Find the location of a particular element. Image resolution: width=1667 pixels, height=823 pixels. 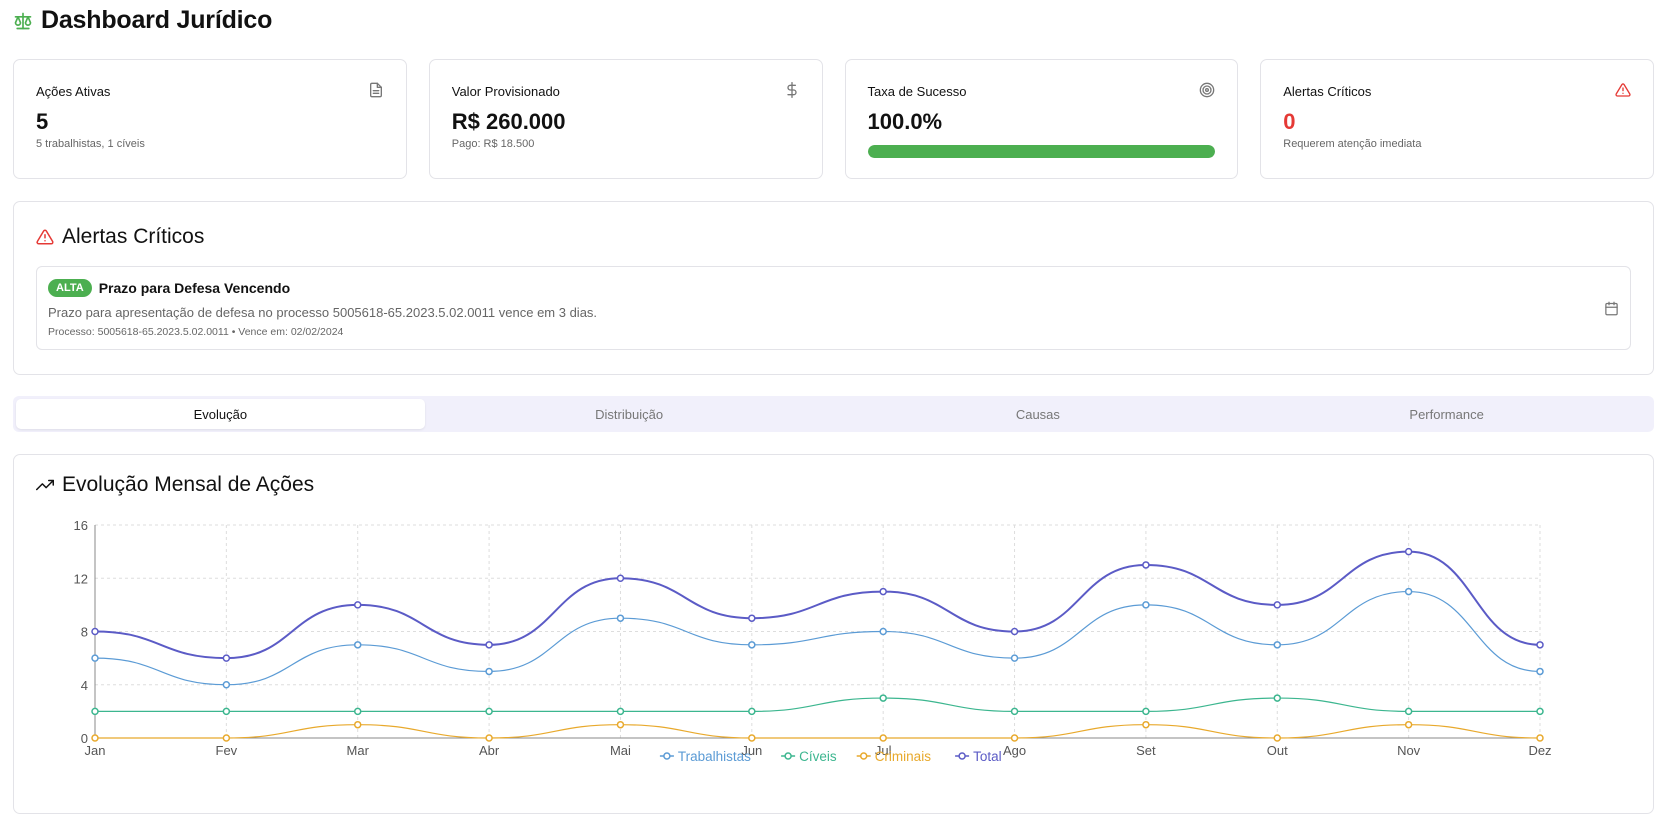

card-value: 5 is located at coordinates (42, 121).